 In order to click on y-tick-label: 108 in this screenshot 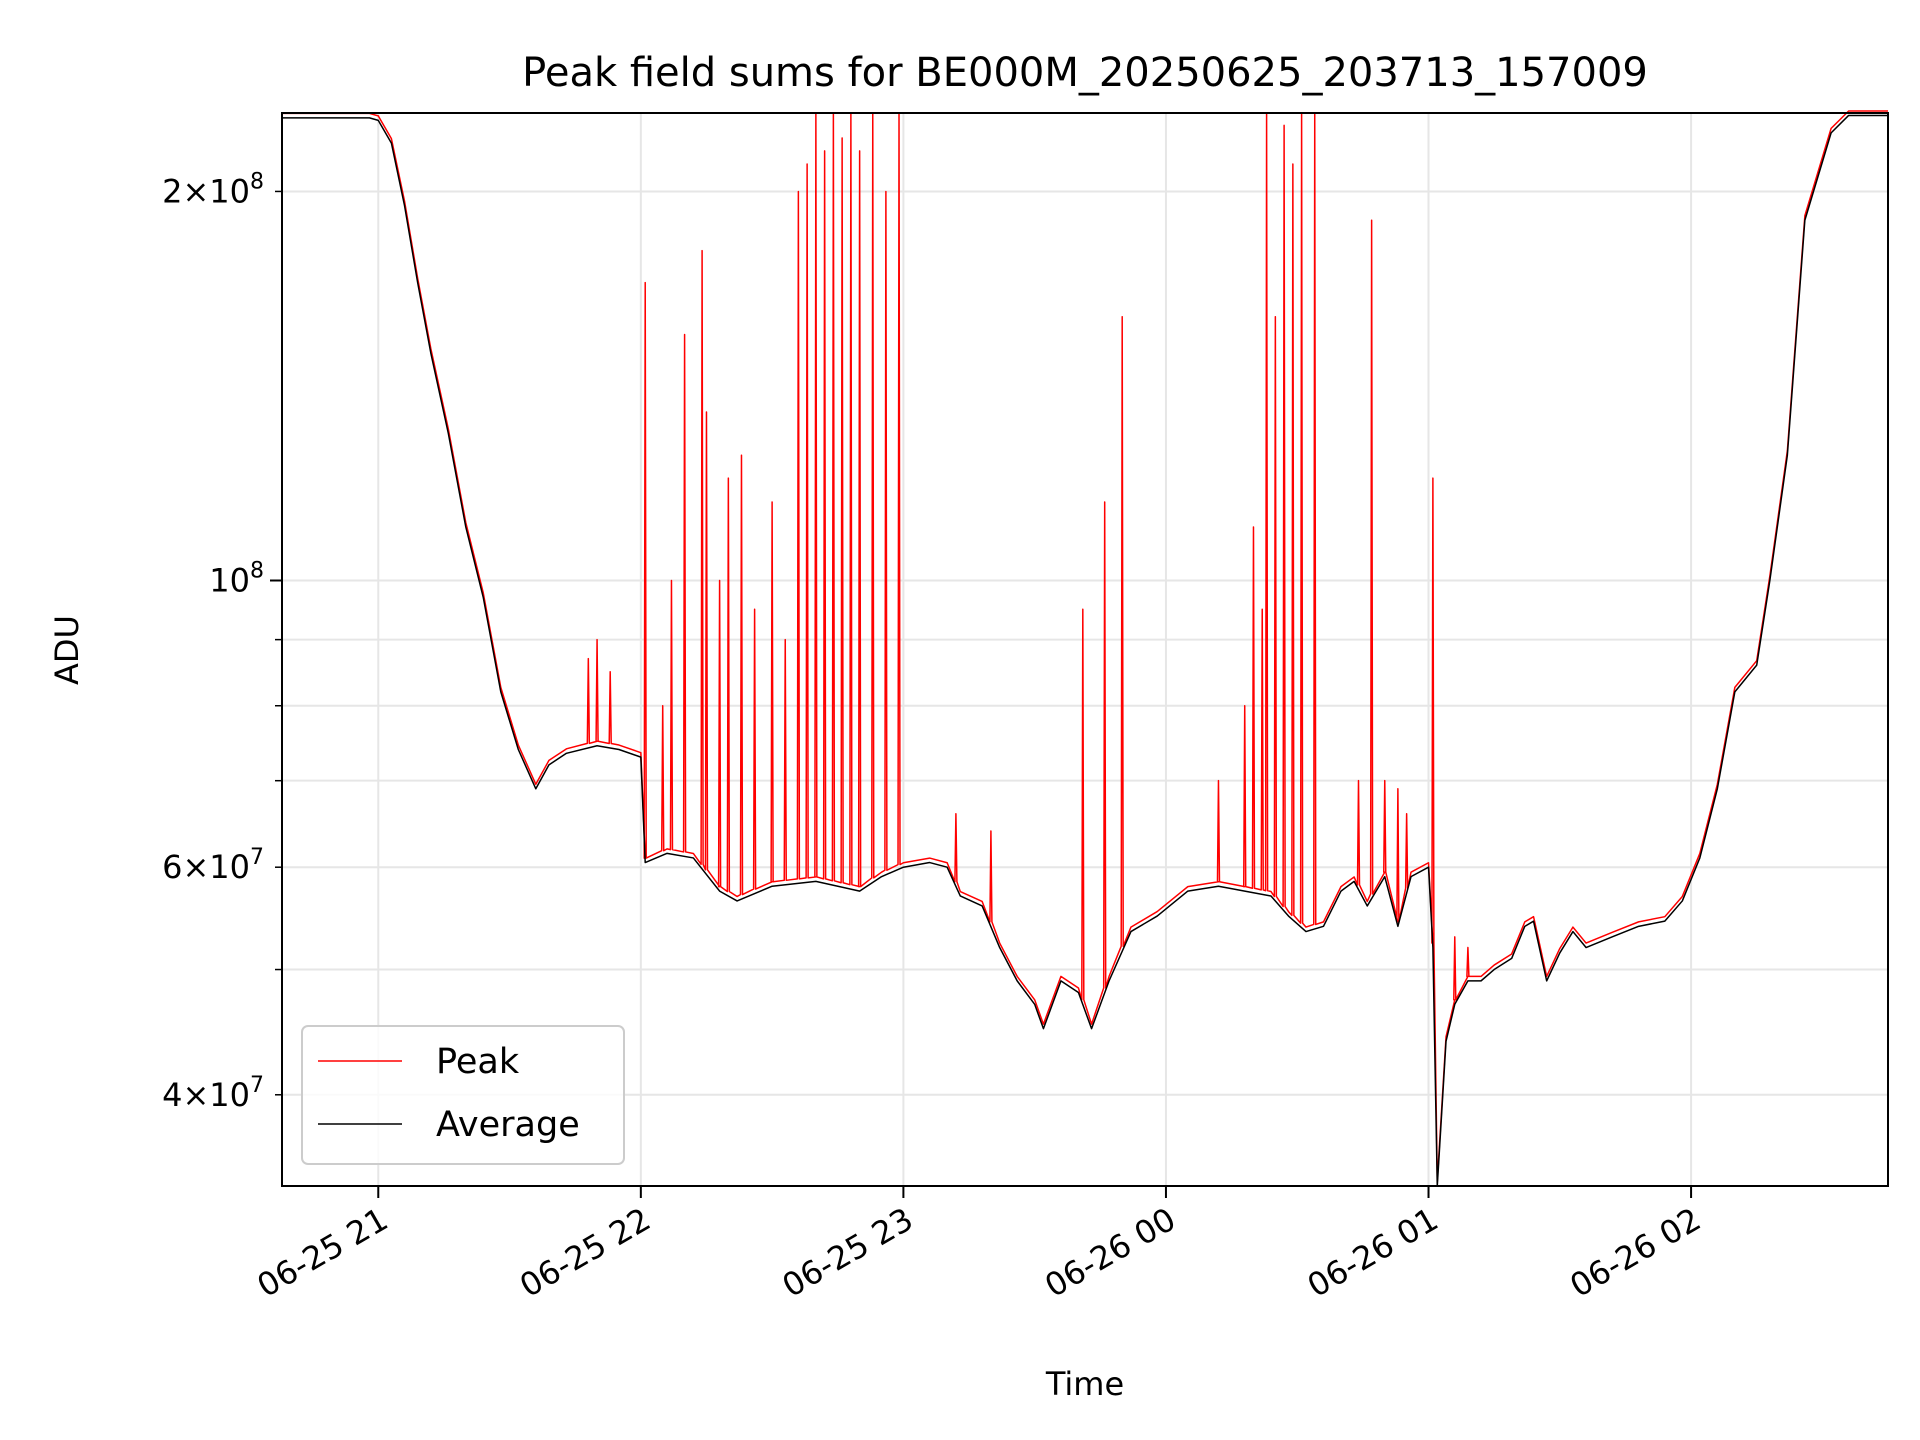, I will do `click(236, 578)`.